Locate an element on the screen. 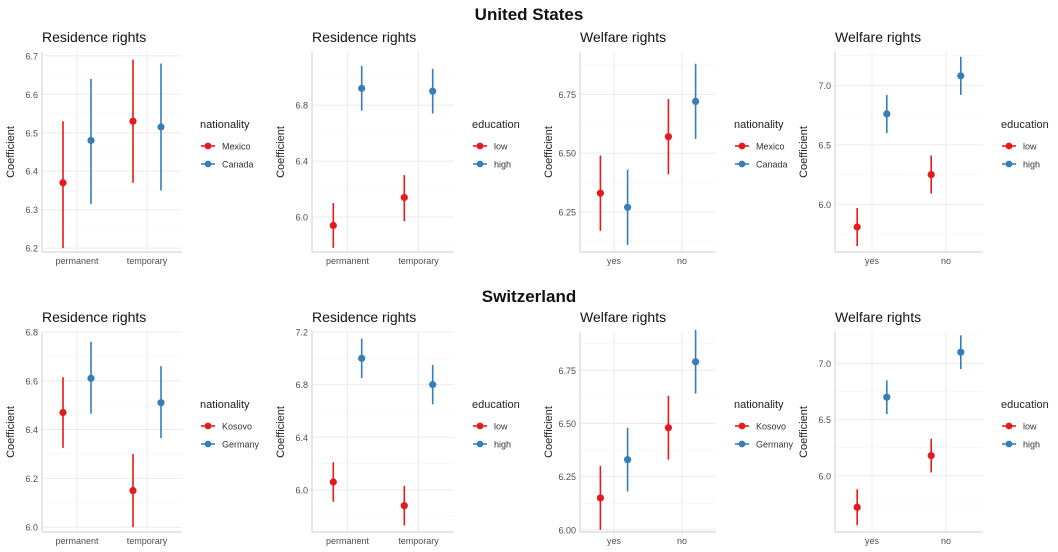  y-tick-label: 7.0 is located at coordinates (824, 86).